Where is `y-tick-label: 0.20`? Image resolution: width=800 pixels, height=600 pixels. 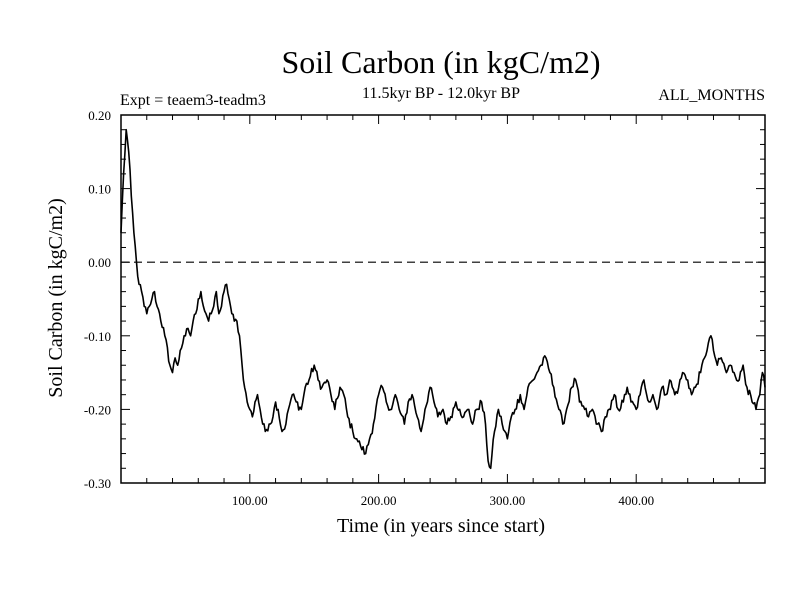 y-tick-label: 0.20 is located at coordinates (99, 115).